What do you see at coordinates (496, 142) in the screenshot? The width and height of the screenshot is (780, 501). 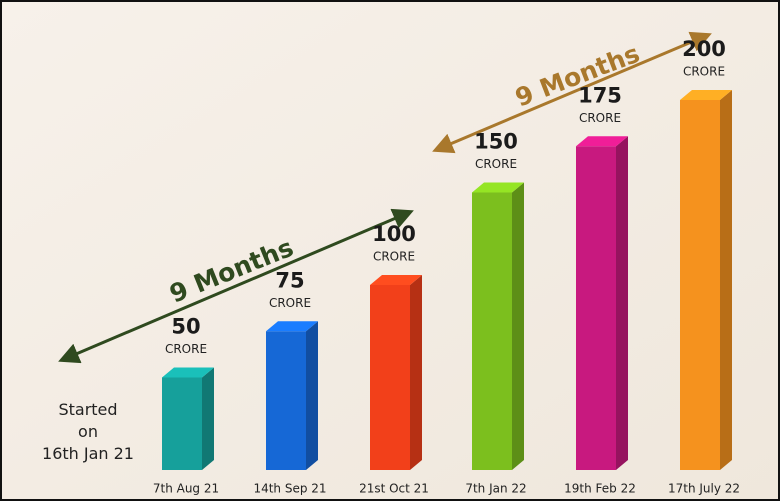 I see `value-label: 150` at bounding box center [496, 142].